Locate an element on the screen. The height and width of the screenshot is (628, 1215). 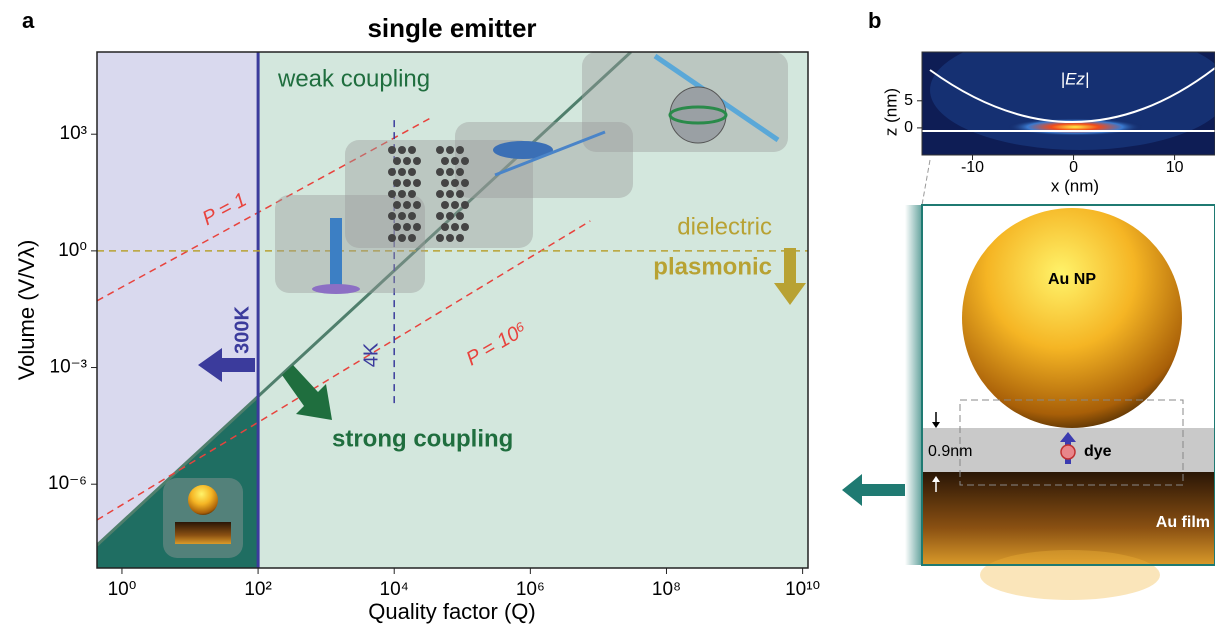
x-tick-label: 10⁴ is located at coordinates (394, 589).